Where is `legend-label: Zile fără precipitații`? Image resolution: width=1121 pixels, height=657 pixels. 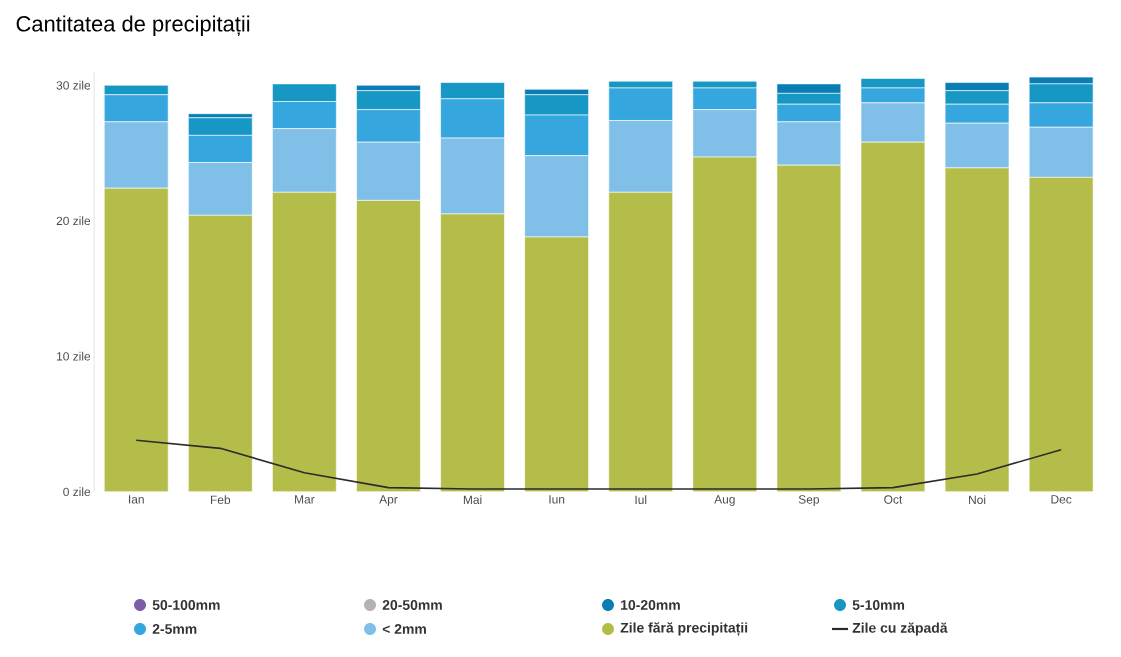
legend-label: Zile fără precipitații is located at coordinates (684, 629).